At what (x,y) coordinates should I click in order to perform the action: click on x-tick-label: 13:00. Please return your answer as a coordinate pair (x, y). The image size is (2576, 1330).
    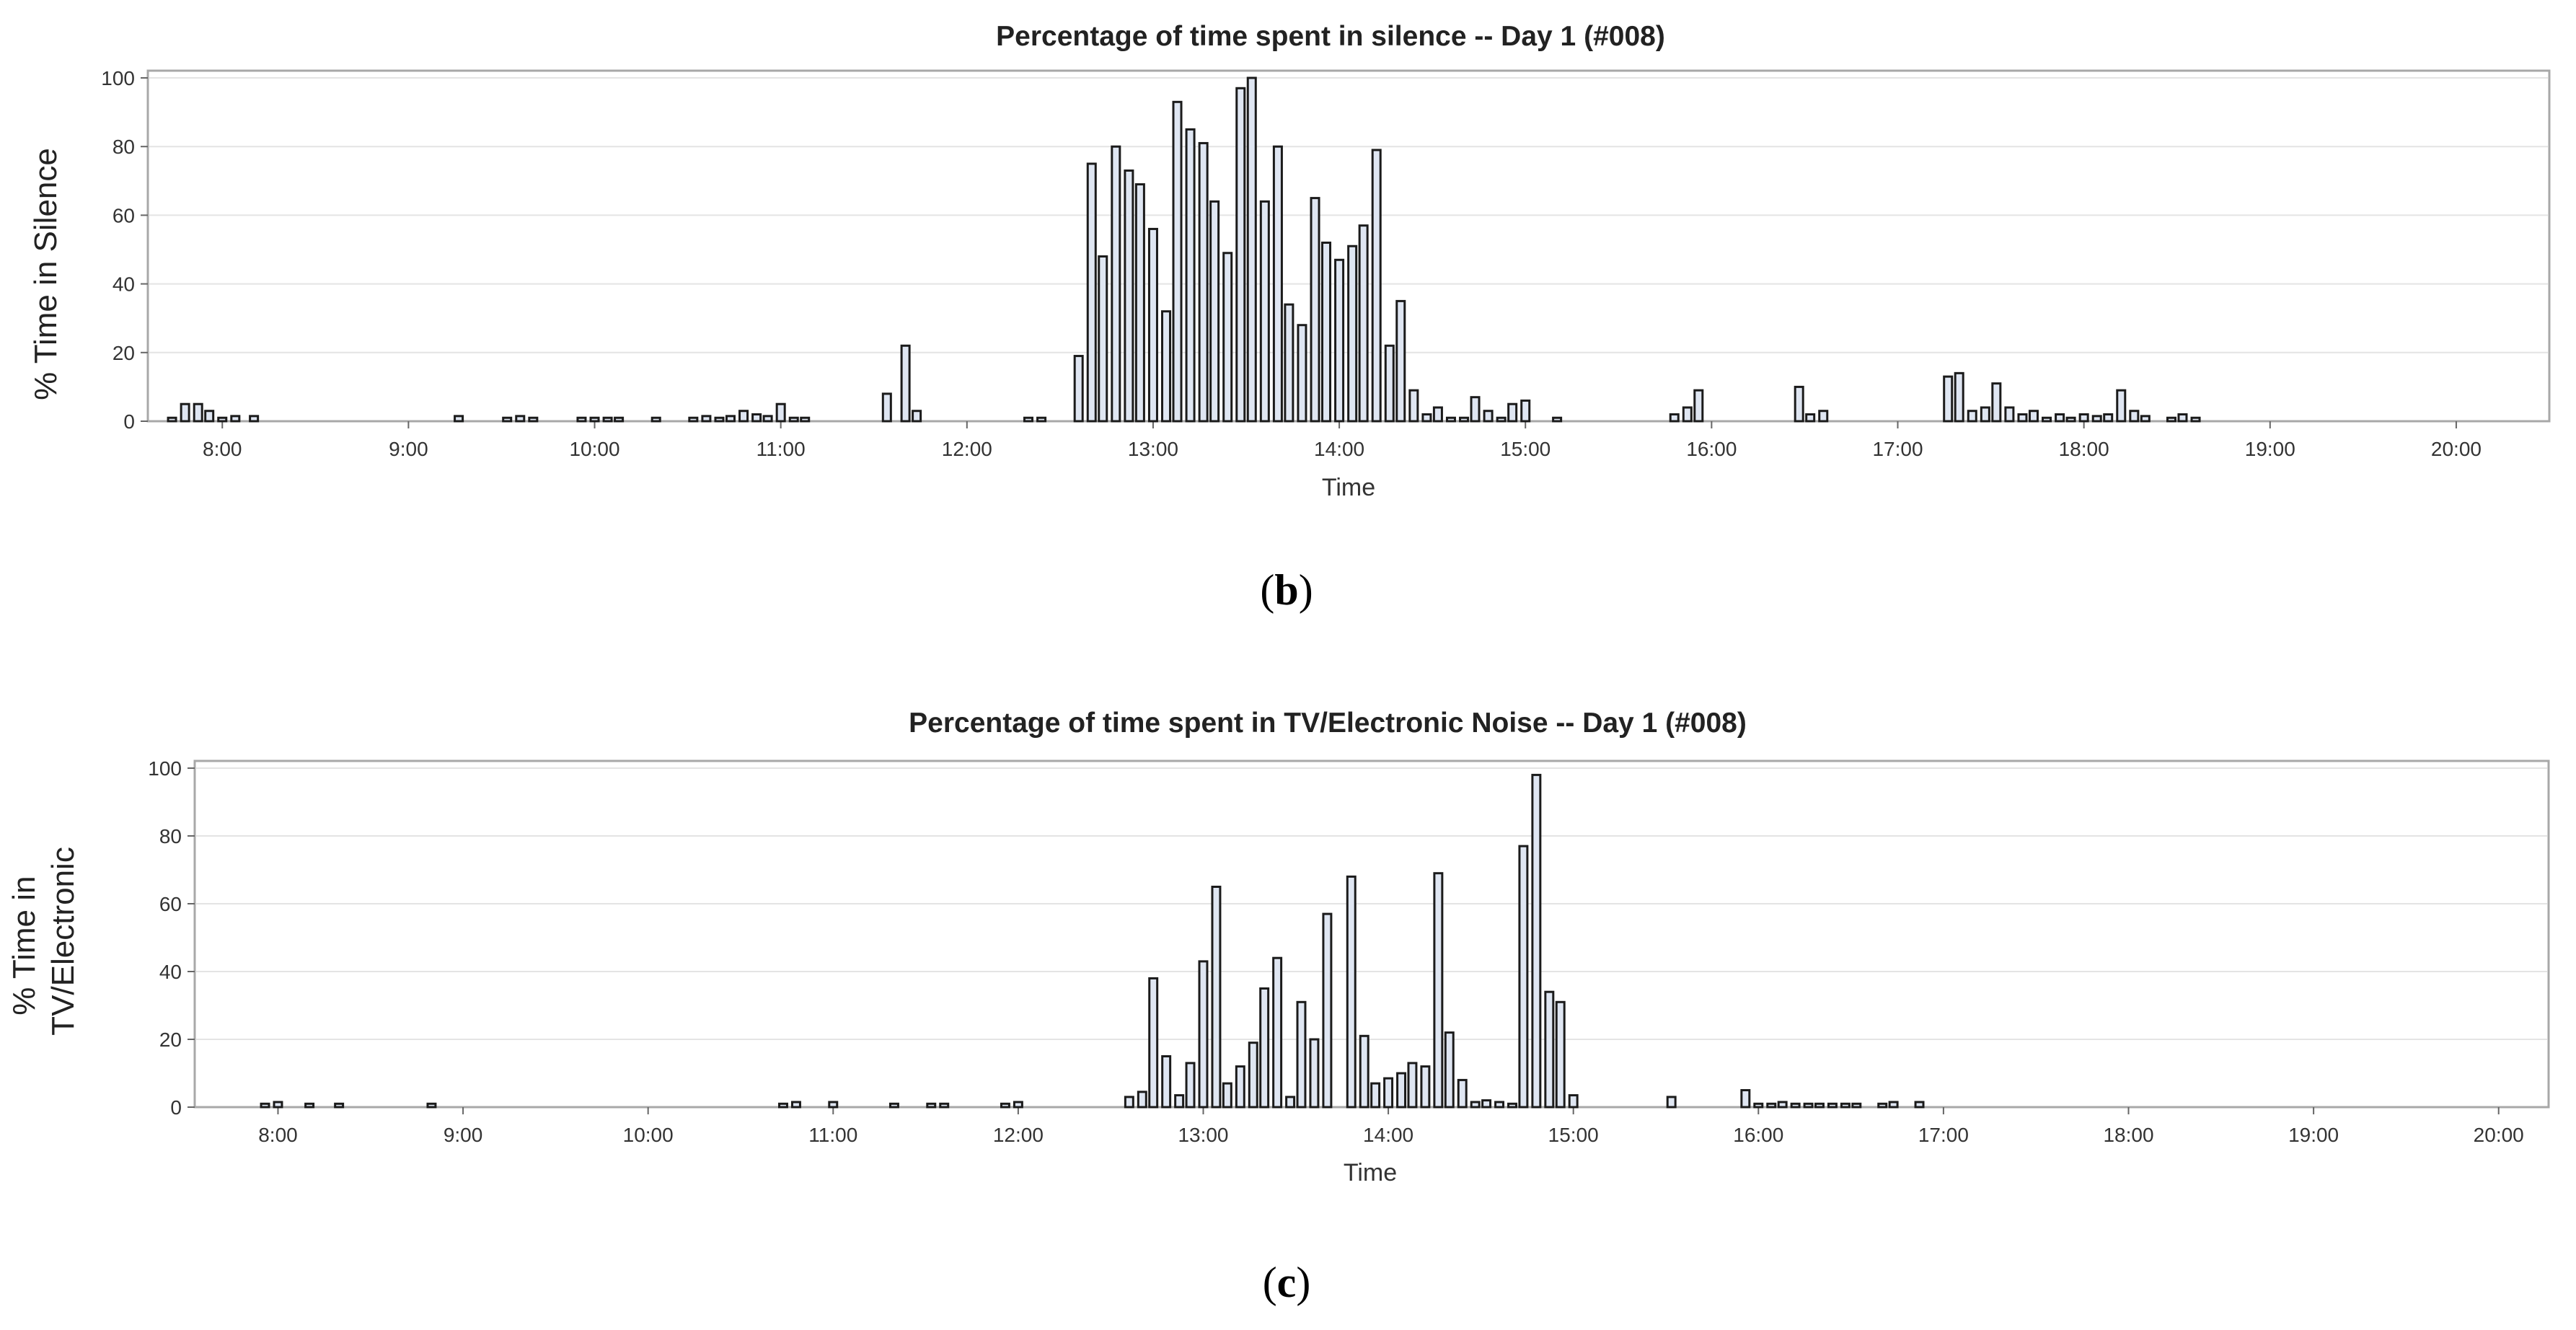
    Looking at the image, I should click on (1203, 1135).